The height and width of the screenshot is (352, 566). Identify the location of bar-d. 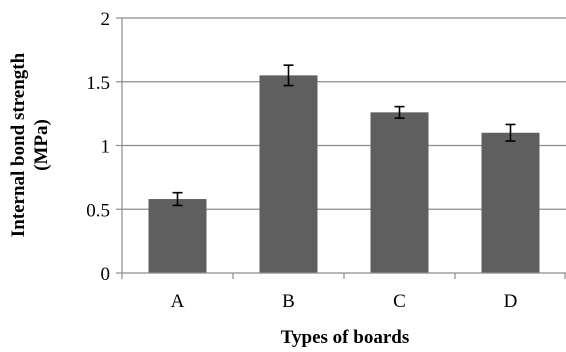
(510, 202).